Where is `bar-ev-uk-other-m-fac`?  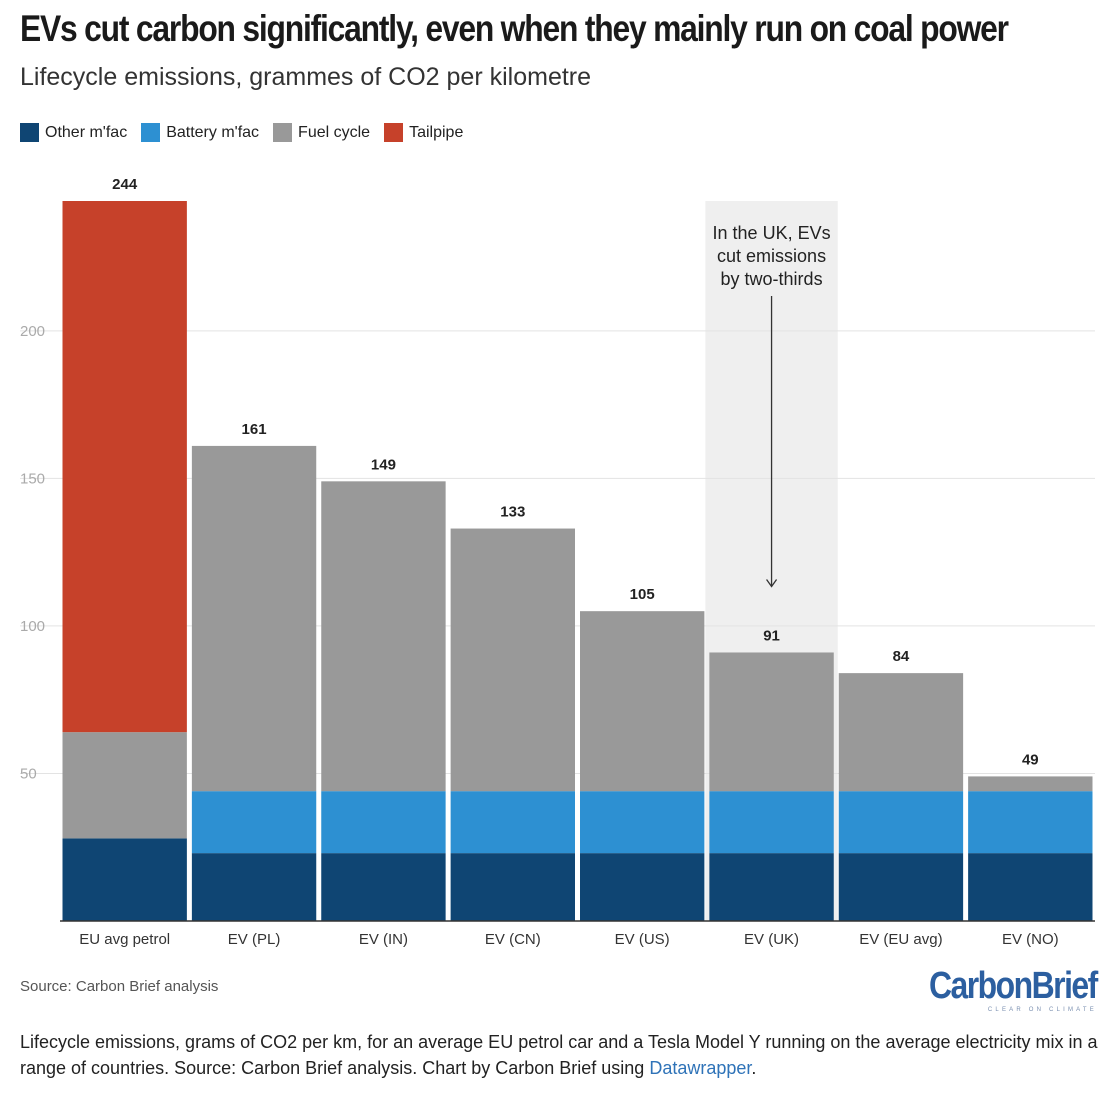
bar-ev-uk-other-m-fac is located at coordinates (771, 887).